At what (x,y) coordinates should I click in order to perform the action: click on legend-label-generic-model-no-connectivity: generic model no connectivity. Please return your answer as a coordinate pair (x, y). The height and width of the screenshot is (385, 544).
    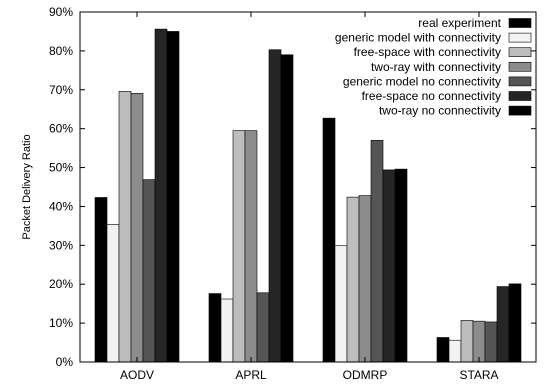
    Looking at the image, I should click on (422, 81).